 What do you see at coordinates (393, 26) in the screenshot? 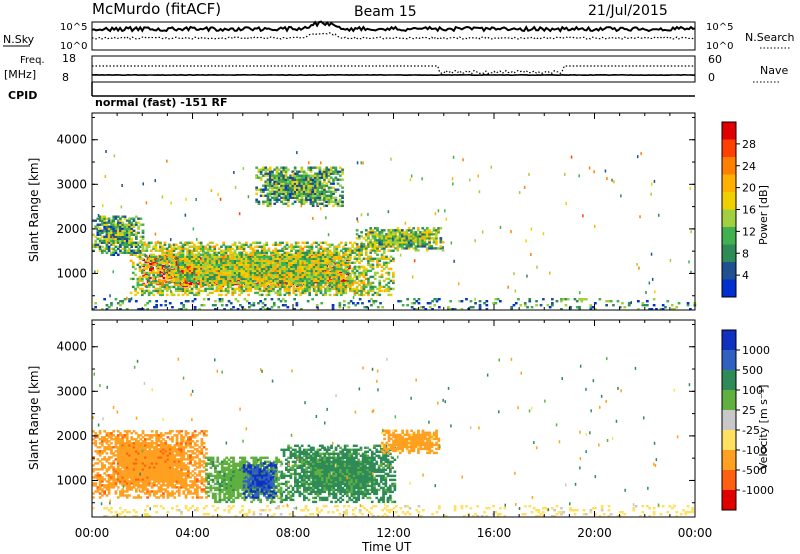
I see `nsky-series` at bounding box center [393, 26].